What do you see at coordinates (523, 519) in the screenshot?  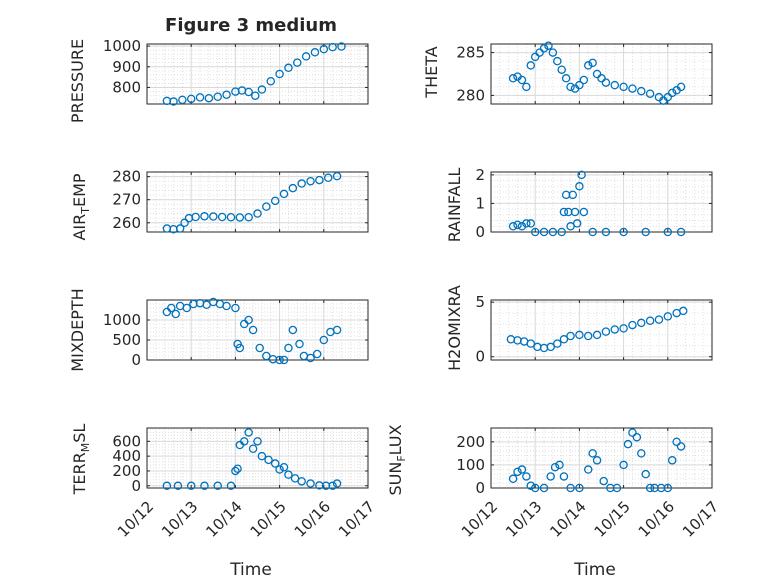 I see `x-tick-label: 10/13` at bounding box center [523, 519].